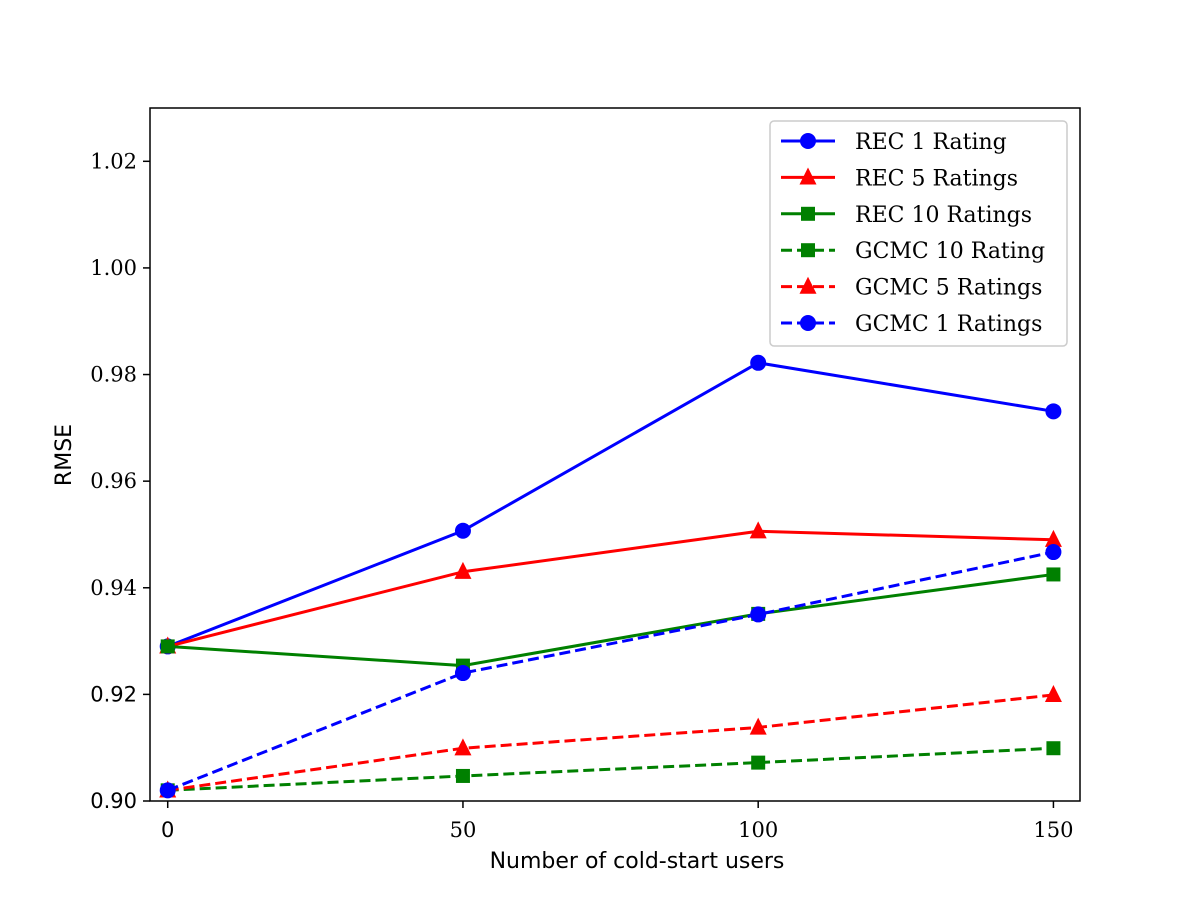 The image size is (1200, 900). I want to click on legend-label: GCMC 5 Ratings, so click(948, 288).